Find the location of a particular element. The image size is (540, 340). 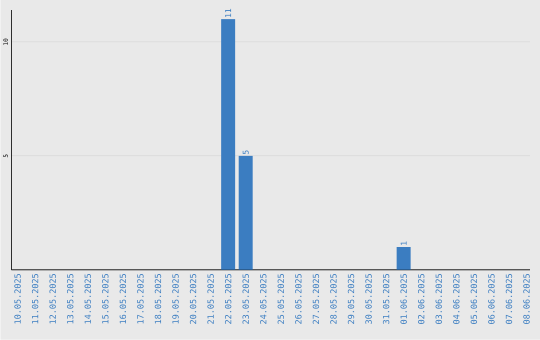

x-tick-label: 27.05.2025 is located at coordinates (316, 299).